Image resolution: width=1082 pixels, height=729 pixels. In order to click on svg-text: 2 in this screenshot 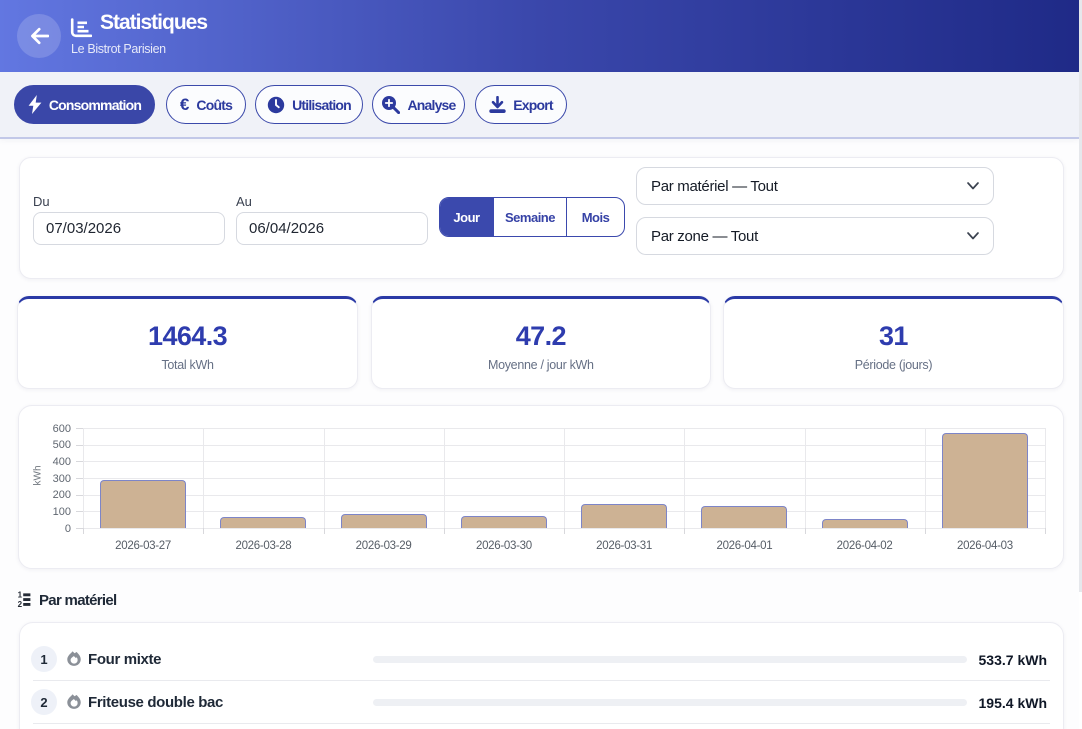, I will do `click(20, 604)`.